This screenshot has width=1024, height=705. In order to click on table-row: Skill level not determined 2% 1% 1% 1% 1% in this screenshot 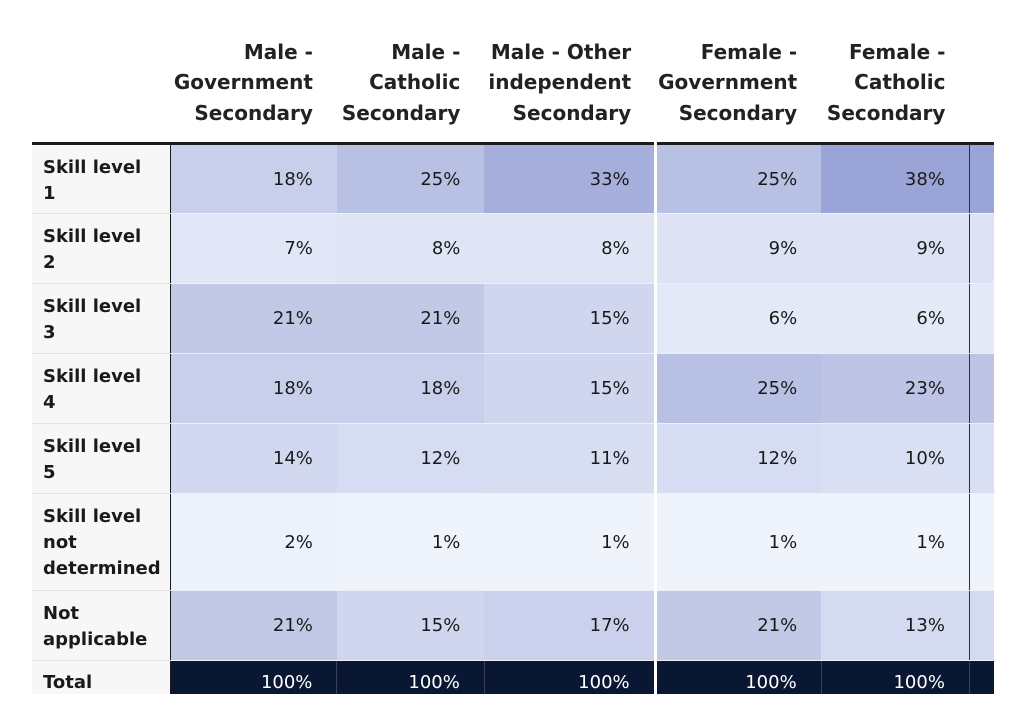, I will do `click(513, 542)`.